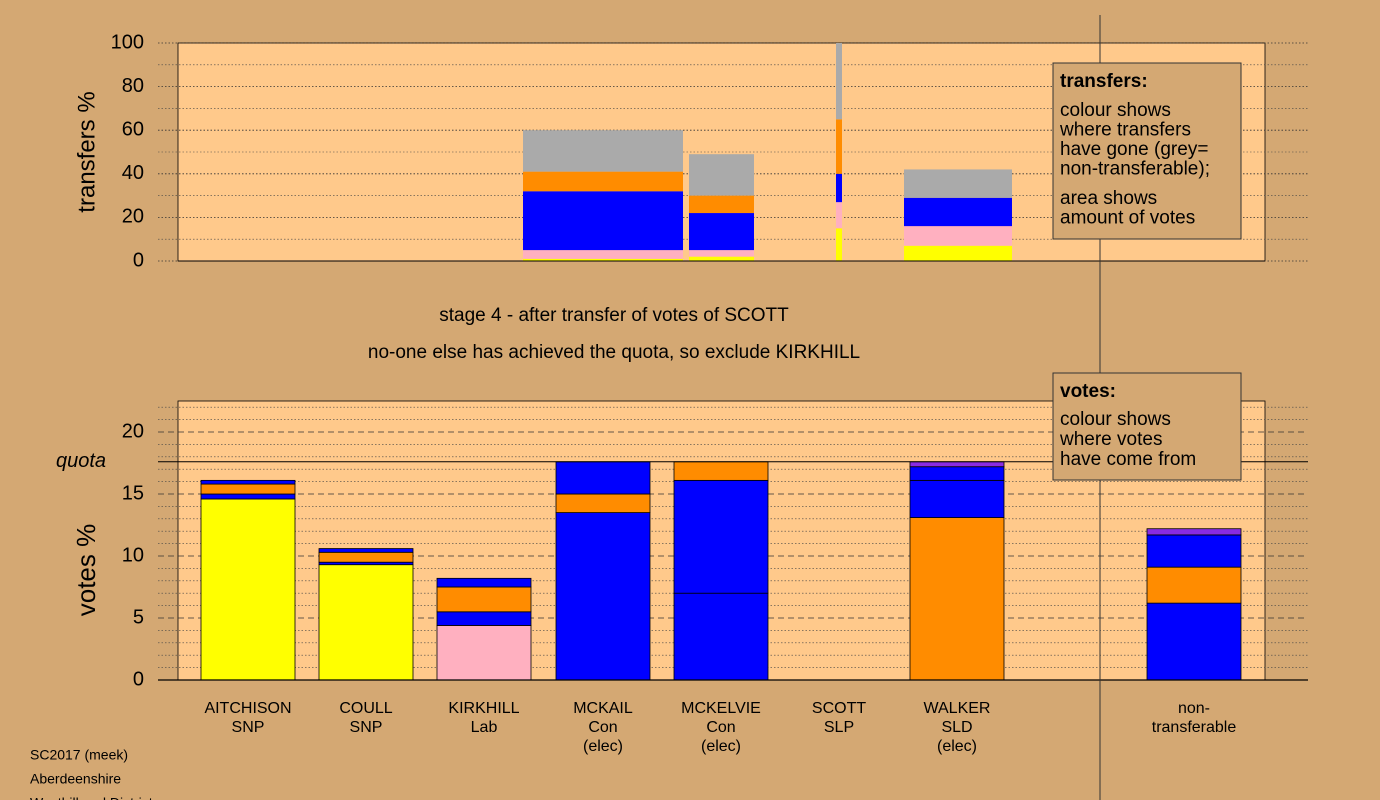 The width and height of the screenshot is (1380, 800). What do you see at coordinates (957, 708) in the screenshot?
I see `x-tick-label: WALKER` at bounding box center [957, 708].